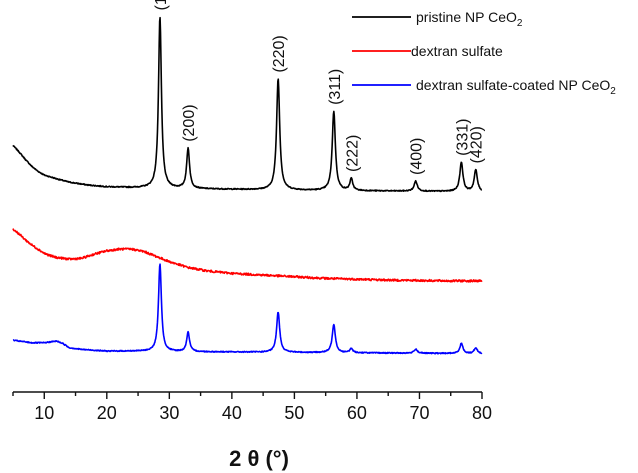  Describe the element at coordinates (482, 413) in the screenshot. I see `x-tick-label: 80` at that location.